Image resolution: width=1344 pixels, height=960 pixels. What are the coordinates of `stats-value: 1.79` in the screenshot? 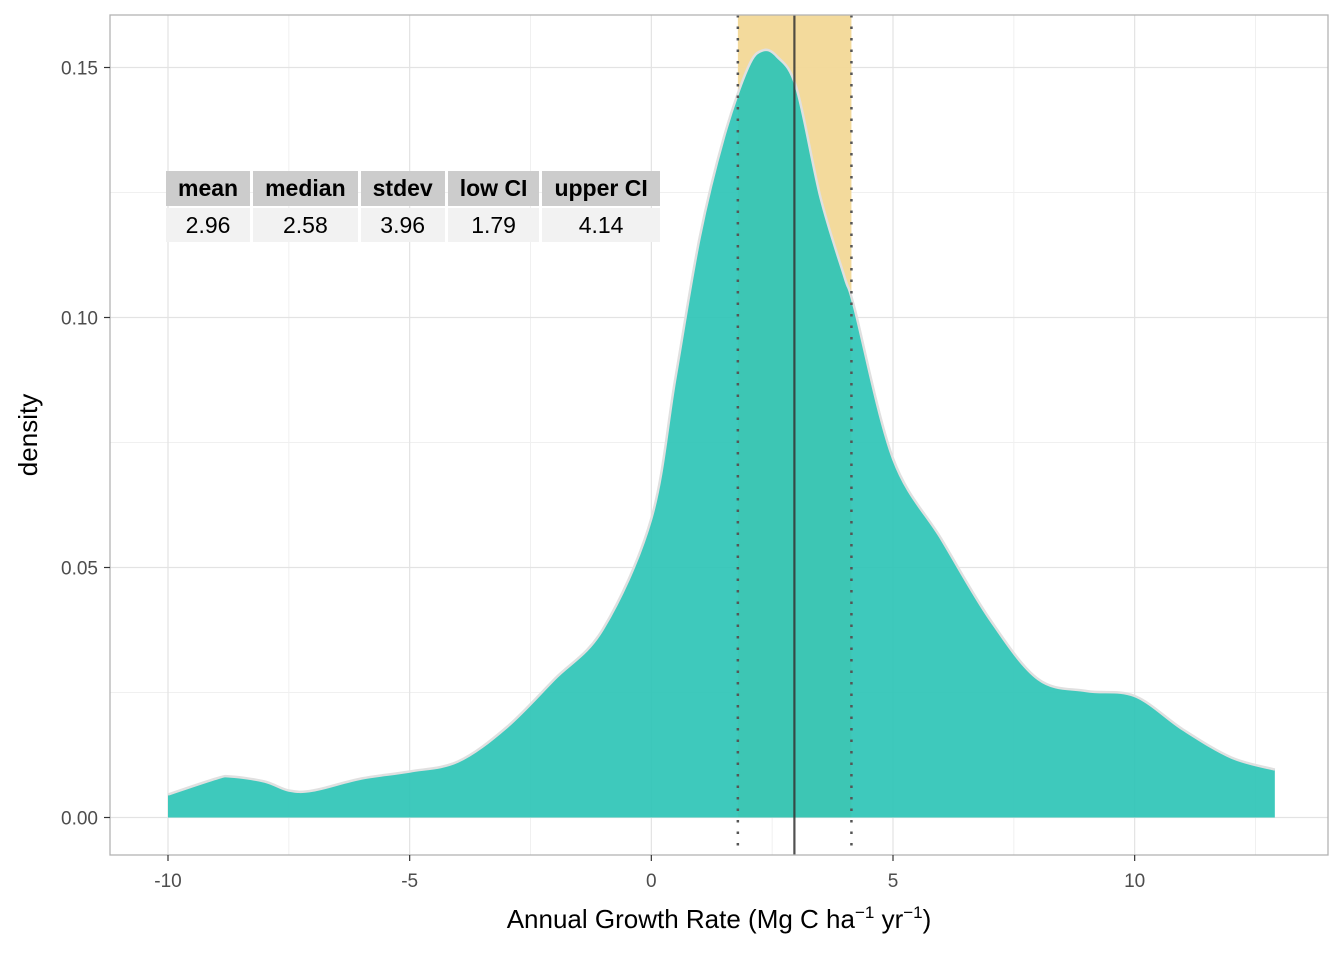 It's located at (493, 225).